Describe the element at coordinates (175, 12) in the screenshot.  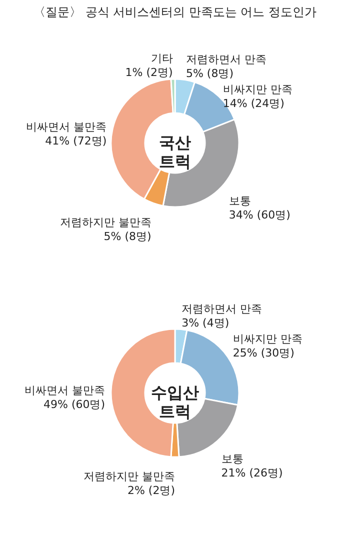
I see `chart-title: 〈질문〉 공식 서비스센터의 만족도는 어느 정도인가` at that location.